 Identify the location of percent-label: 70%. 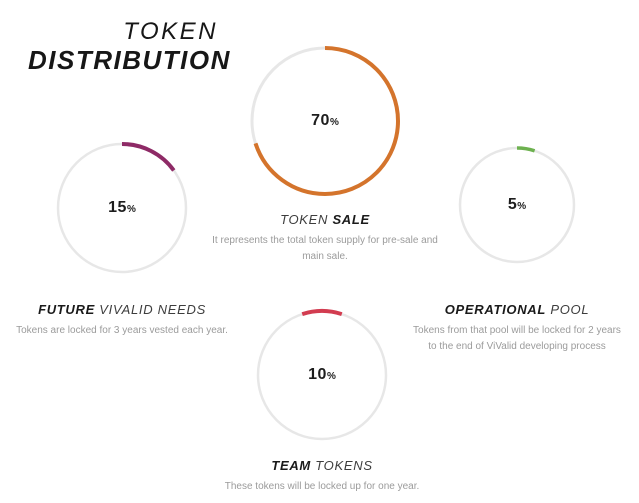
(325, 120).